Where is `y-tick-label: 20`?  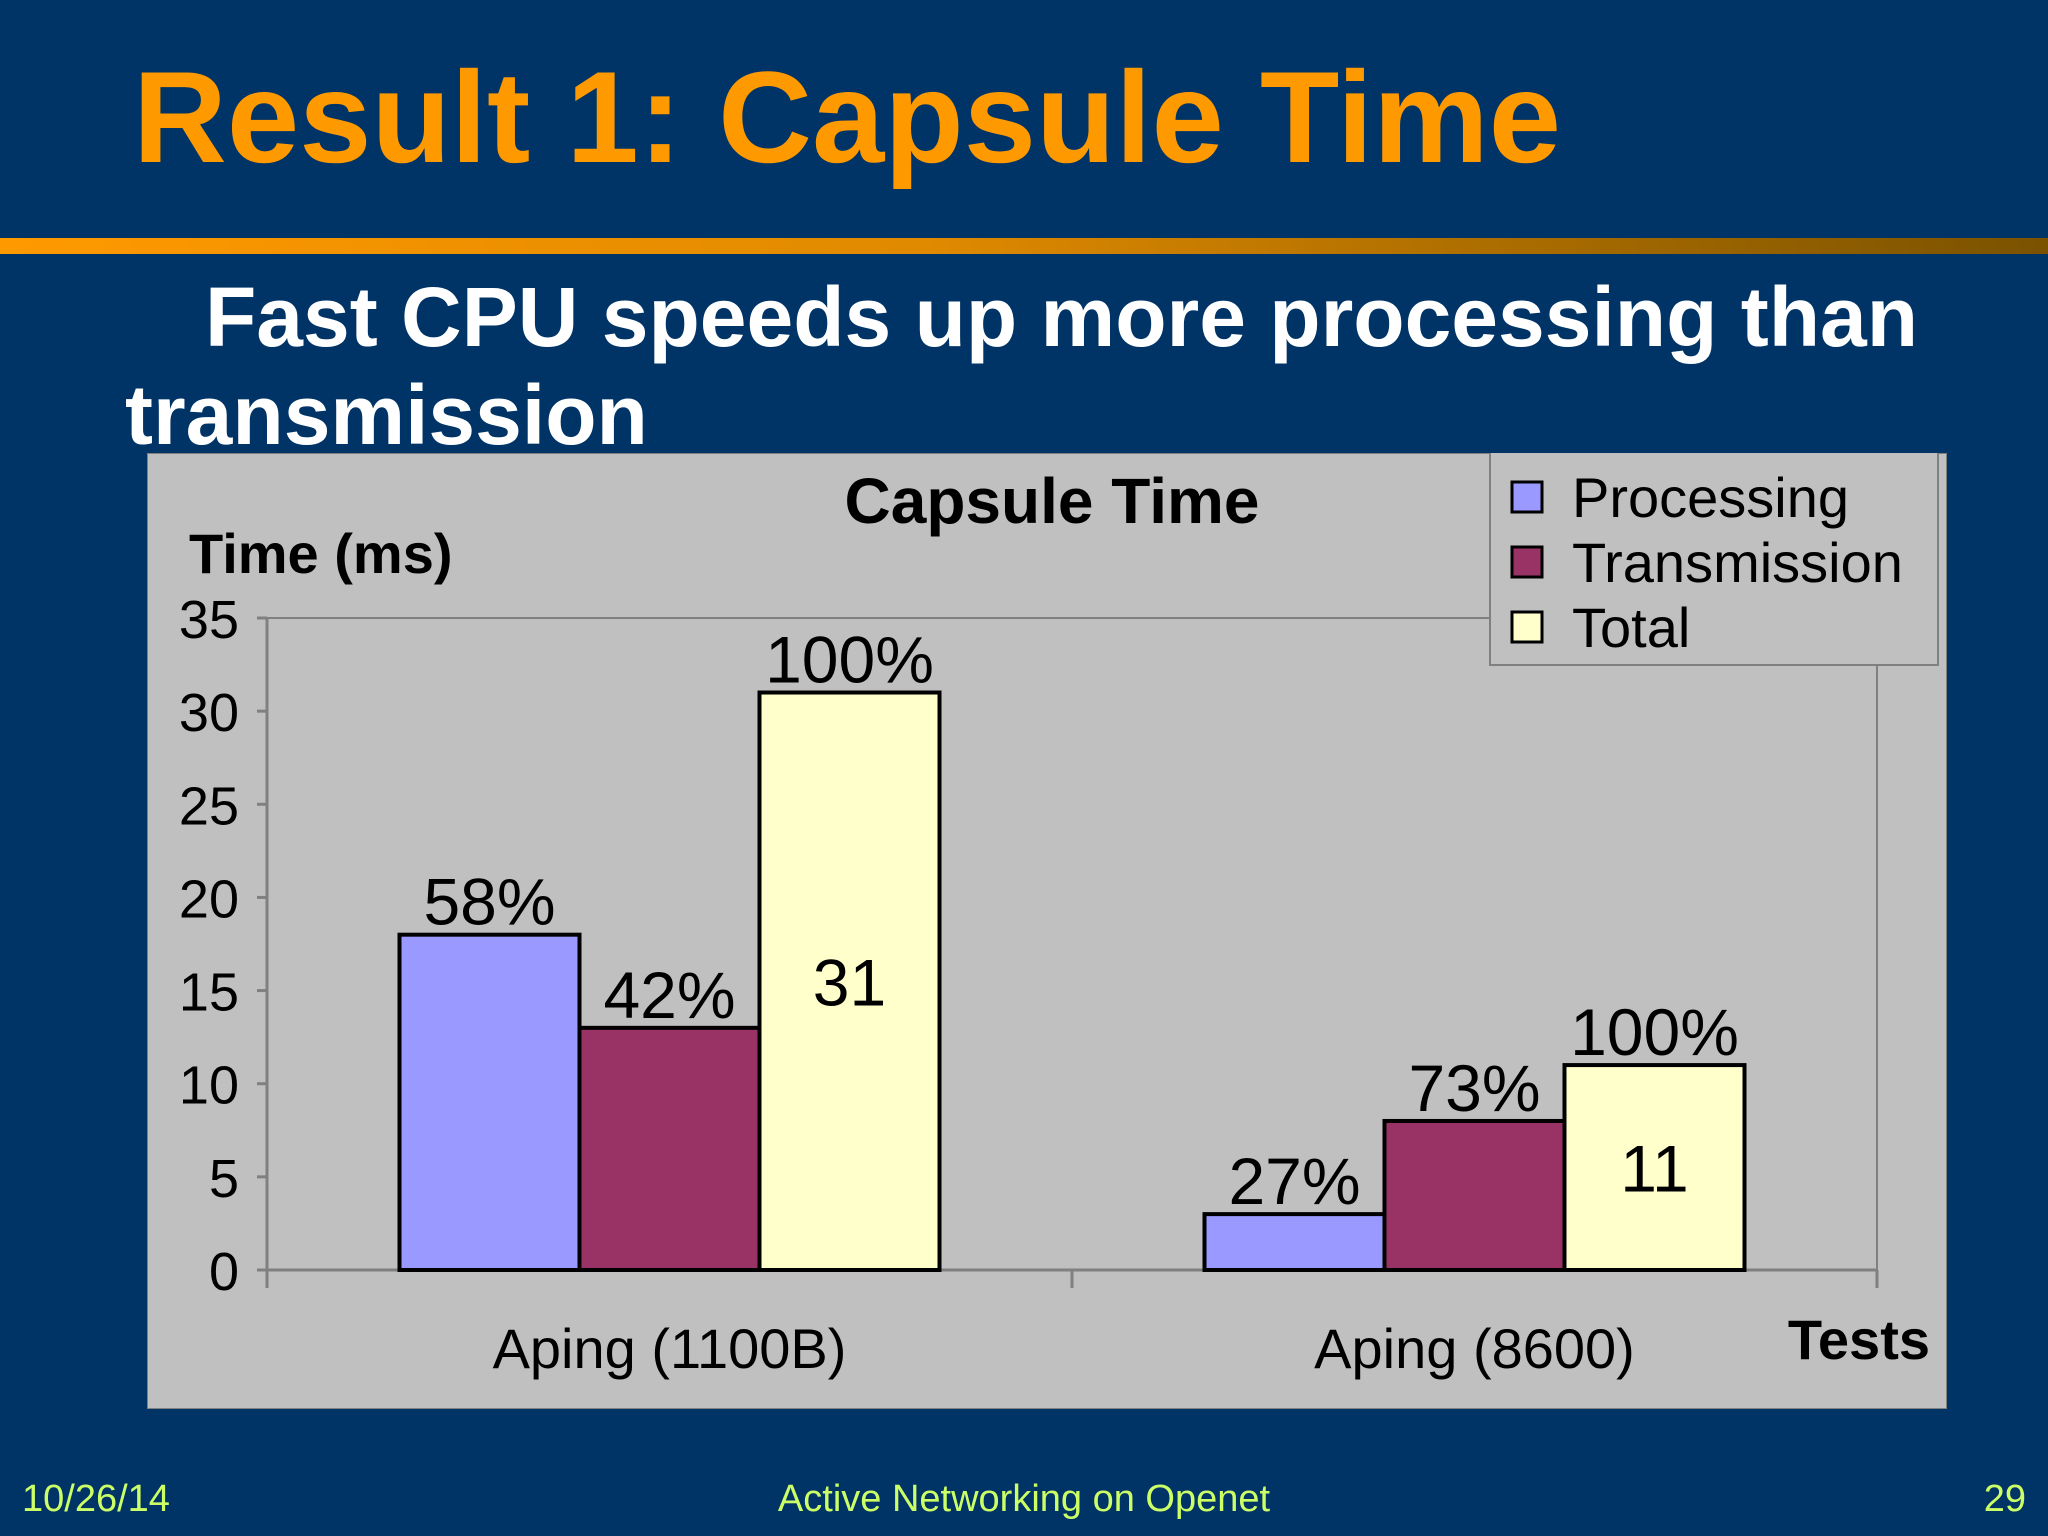
y-tick-label: 20 is located at coordinates (209, 899).